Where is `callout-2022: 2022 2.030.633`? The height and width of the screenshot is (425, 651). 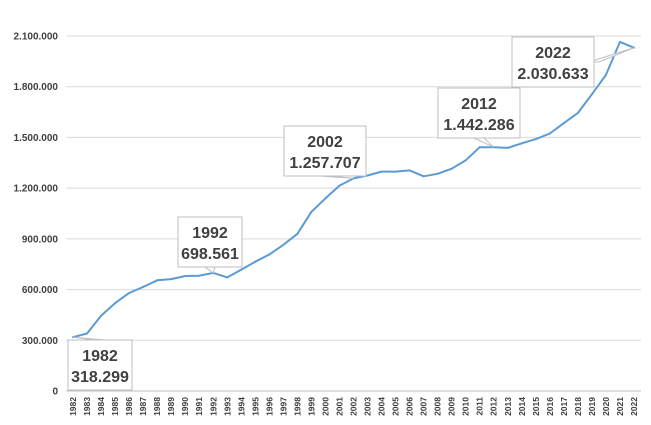
callout-2022: 2022 2.030.633 is located at coordinates (573, 62).